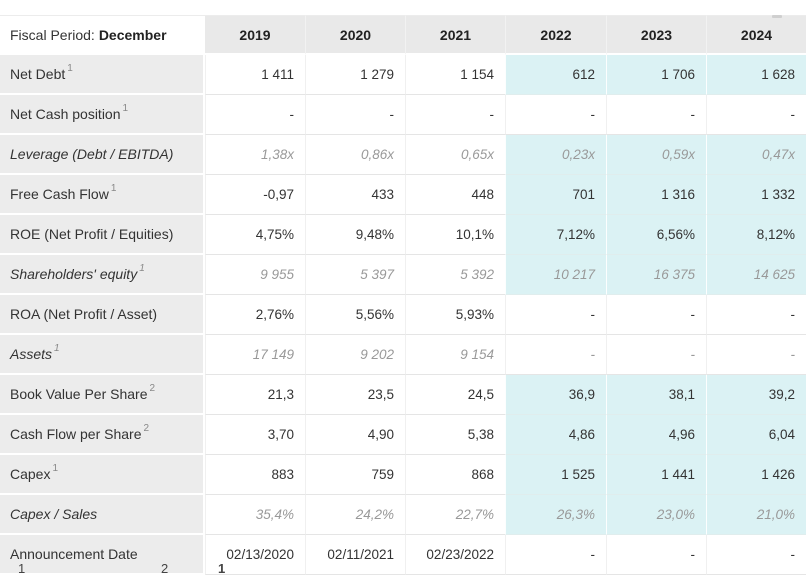 This screenshot has width=806, height=576. Describe the element at coordinates (65, 114) in the screenshot. I see `row-label-text: Net Cash position` at that location.